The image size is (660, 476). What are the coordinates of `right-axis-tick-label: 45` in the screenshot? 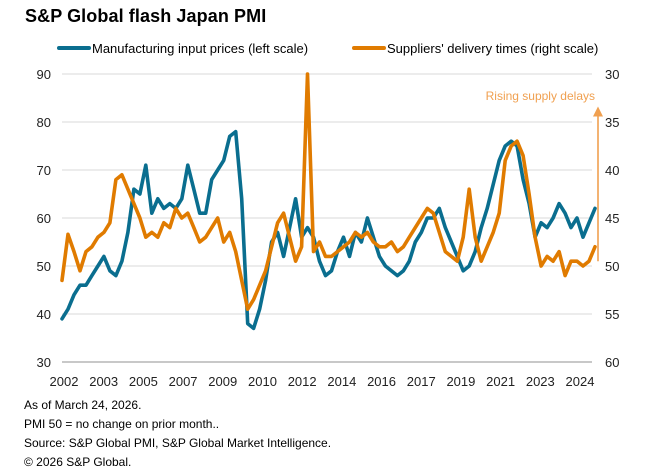 It's located at (612, 218).